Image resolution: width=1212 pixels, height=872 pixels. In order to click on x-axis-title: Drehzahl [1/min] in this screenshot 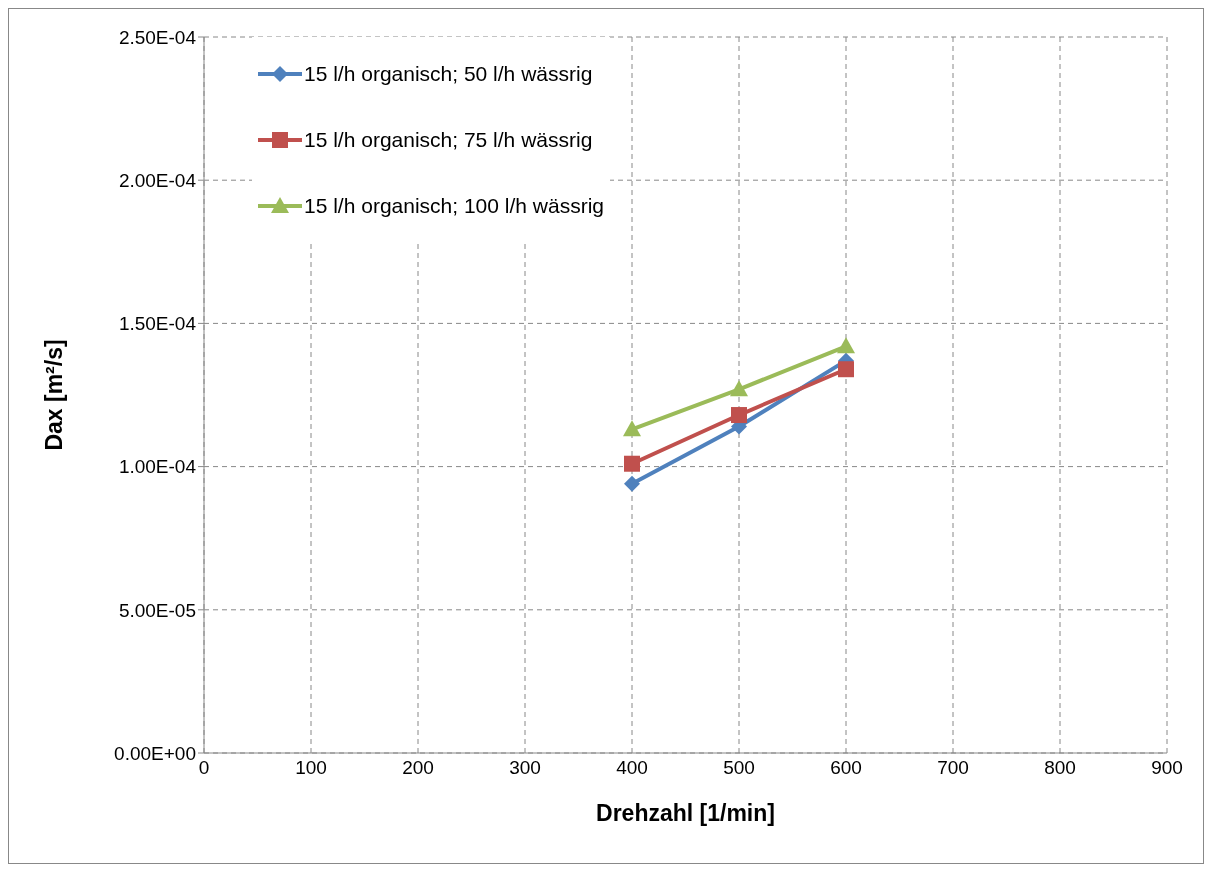, I will do `click(685, 813)`.